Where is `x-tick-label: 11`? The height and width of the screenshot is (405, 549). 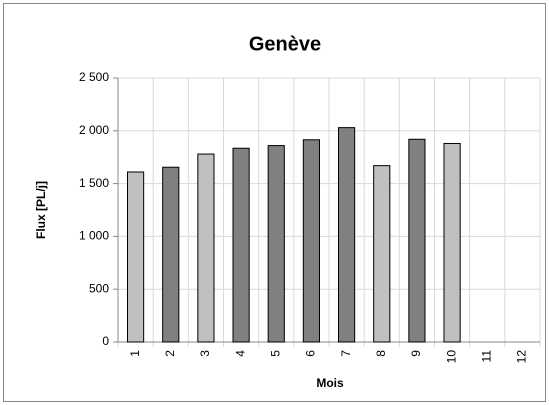
x-tick-label: 11 is located at coordinates (486, 356).